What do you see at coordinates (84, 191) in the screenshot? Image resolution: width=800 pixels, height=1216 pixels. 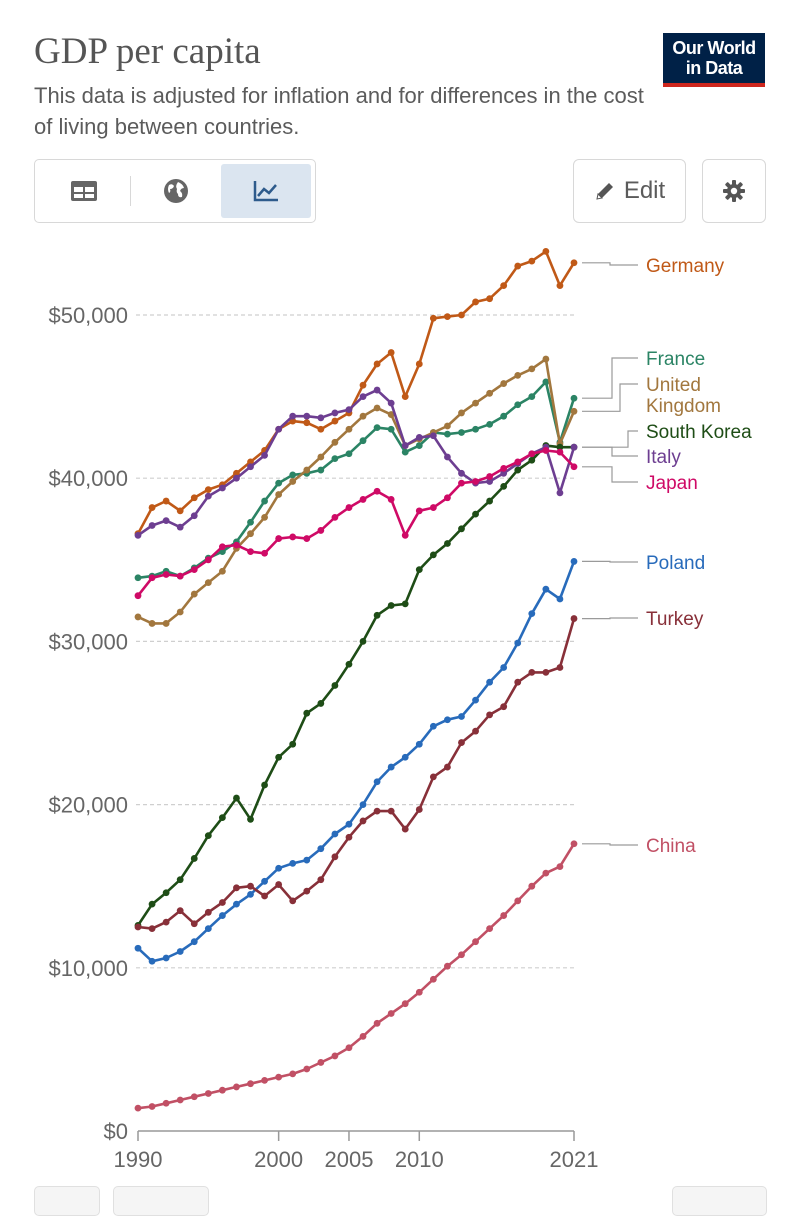 I see `tab-table` at bounding box center [84, 191].